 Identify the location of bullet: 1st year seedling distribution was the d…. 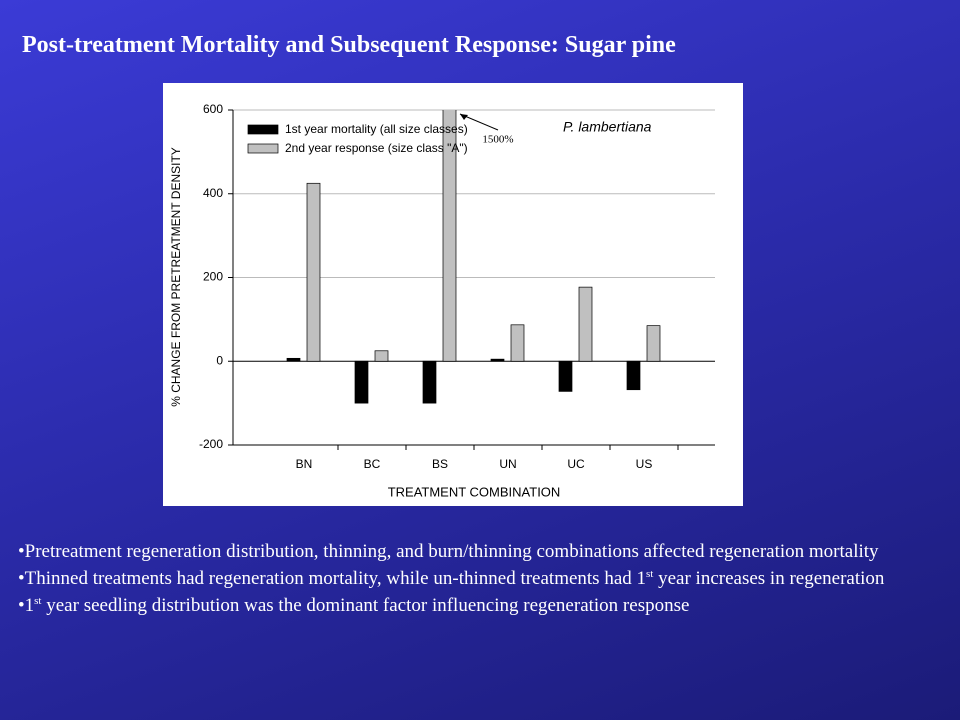
(488, 606).